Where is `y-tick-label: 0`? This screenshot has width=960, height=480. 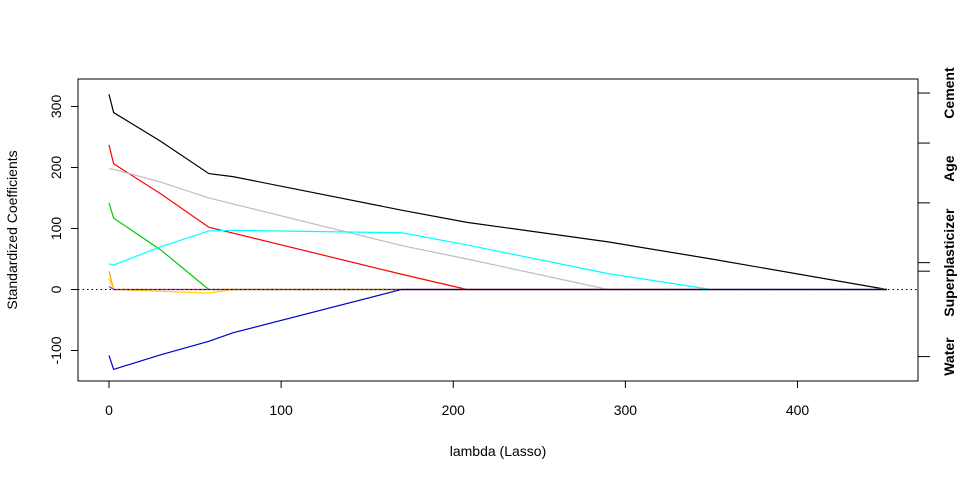
y-tick-label: 0 is located at coordinates (56, 289).